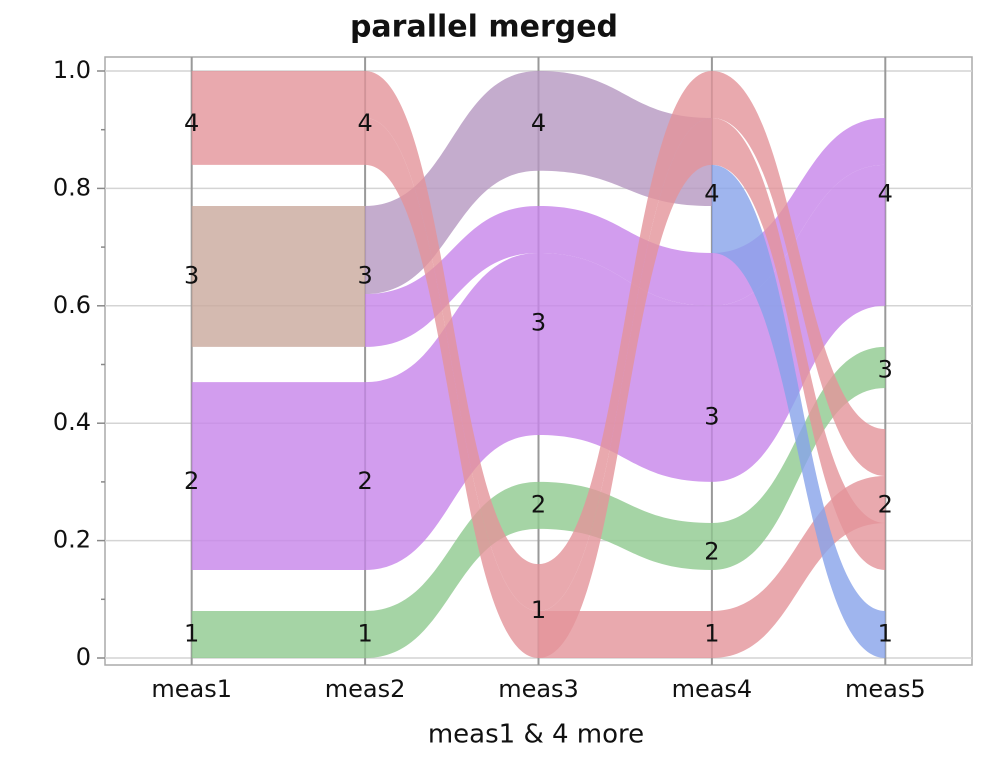  I want to click on y-tick-label: 0.4, so click(72, 422).